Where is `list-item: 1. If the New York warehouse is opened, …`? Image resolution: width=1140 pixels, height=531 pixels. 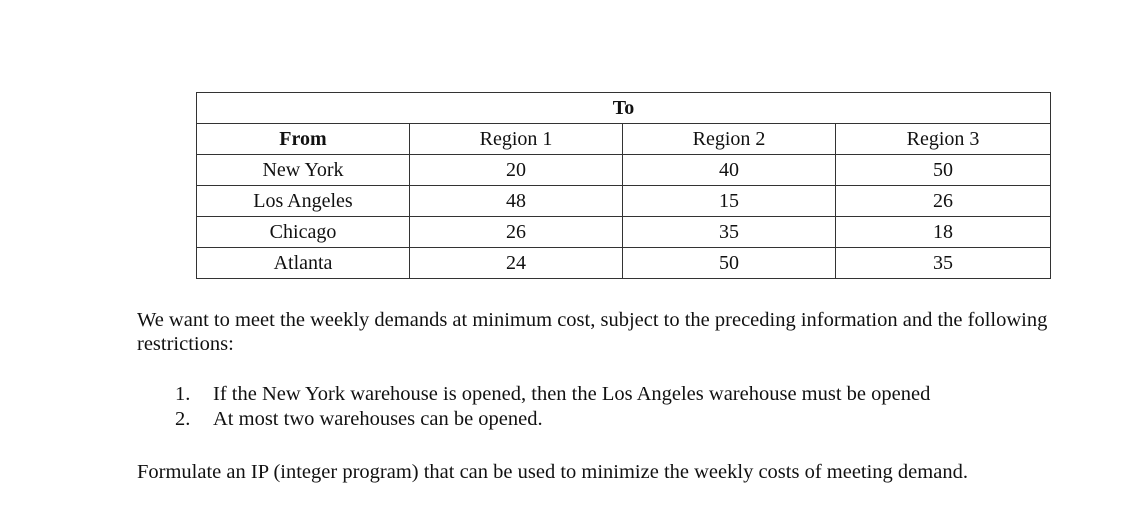
list-item: 1. If the New York warehouse is opened, … is located at coordinates (533, 394).